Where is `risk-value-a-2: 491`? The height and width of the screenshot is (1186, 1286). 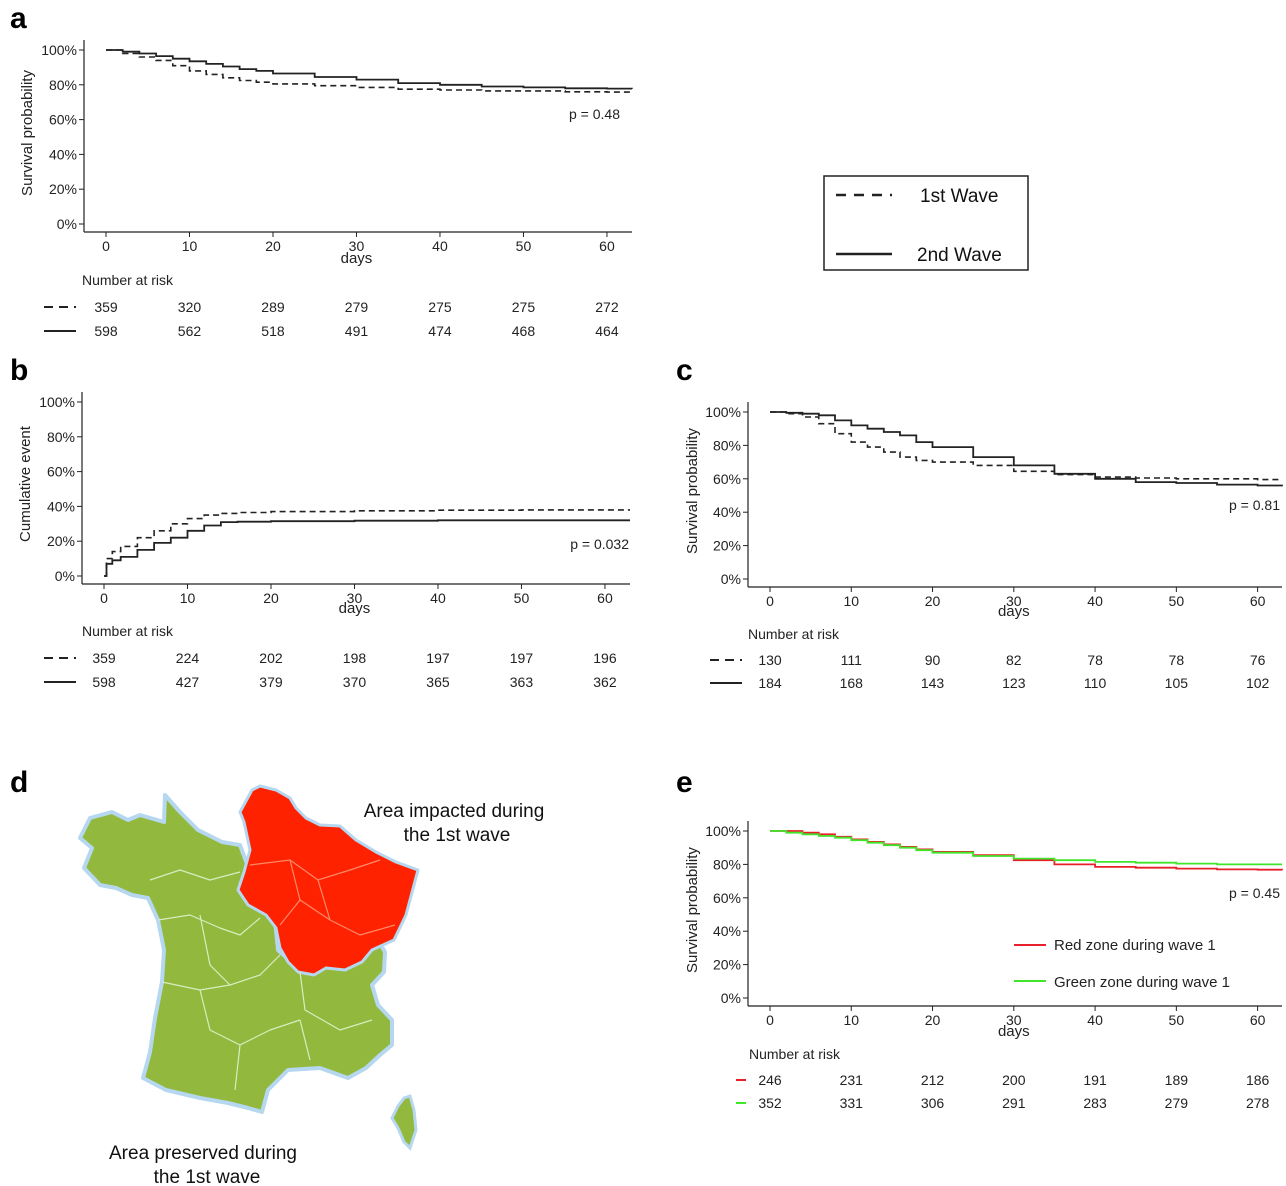
risk-value-a-2: 491 is located at coordinates (357, 331).